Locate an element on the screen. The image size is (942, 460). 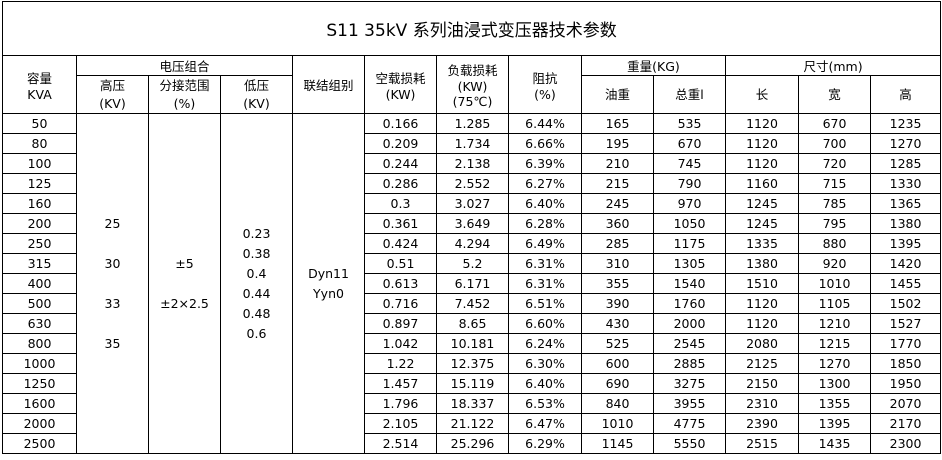
header-tap: 分接范围 (%) is located at coordinates (184, 94).